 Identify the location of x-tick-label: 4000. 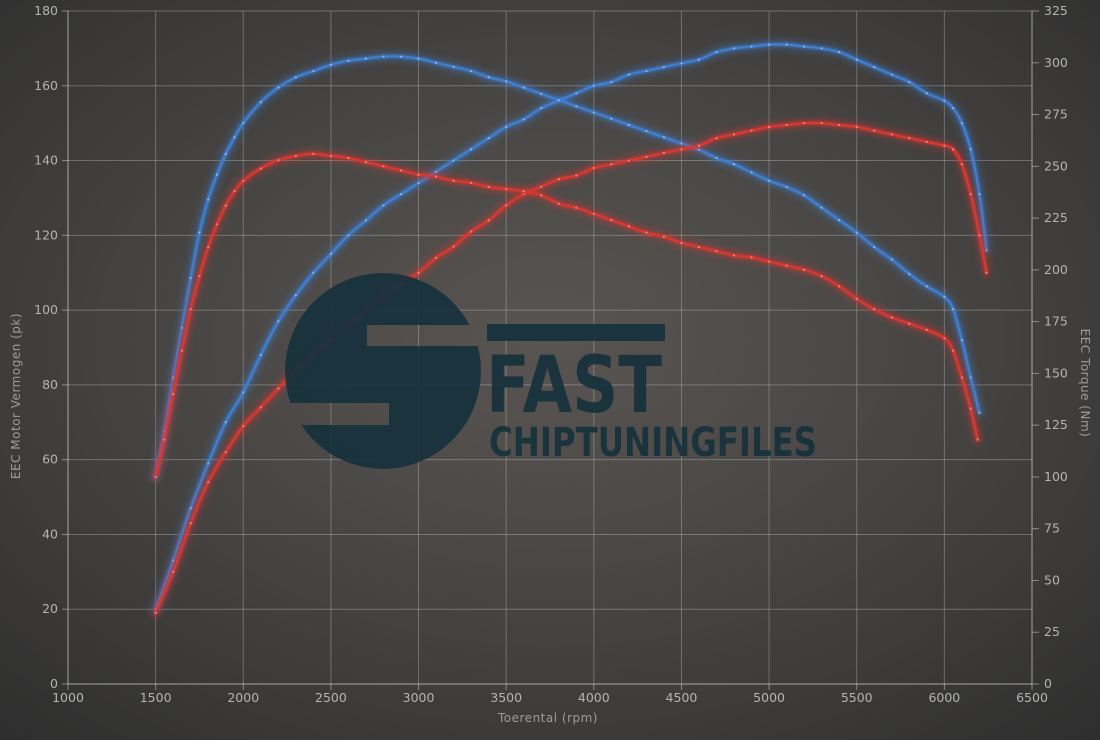
(594, 697).